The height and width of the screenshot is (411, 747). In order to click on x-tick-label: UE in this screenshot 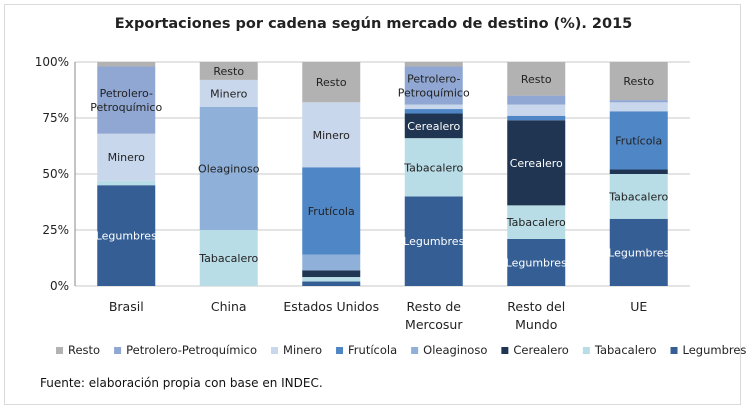, I will do `click(638, 306)`.